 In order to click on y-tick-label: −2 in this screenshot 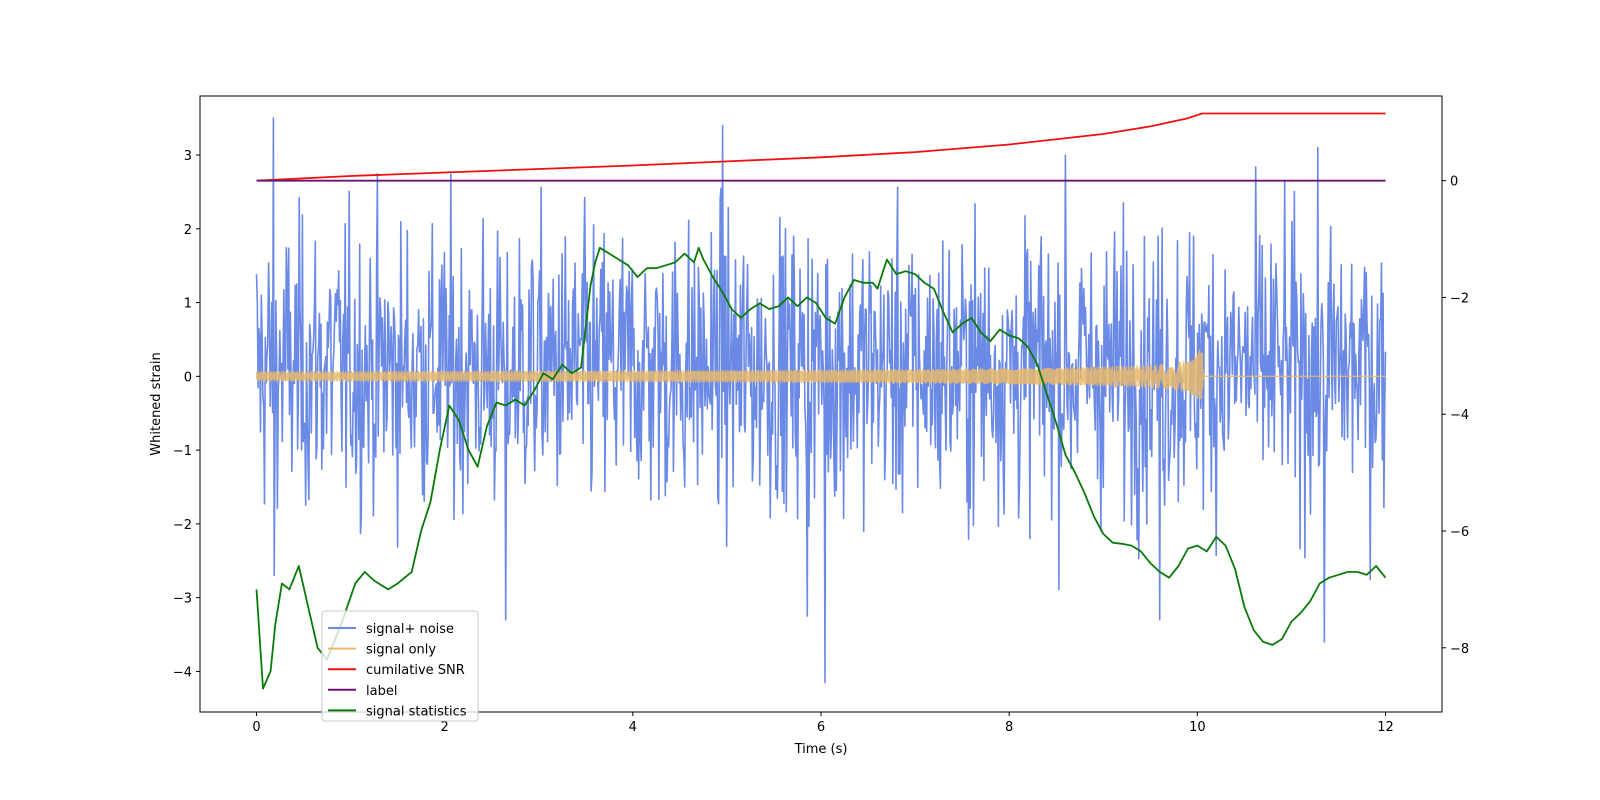, I will do `click(182, 525)`.